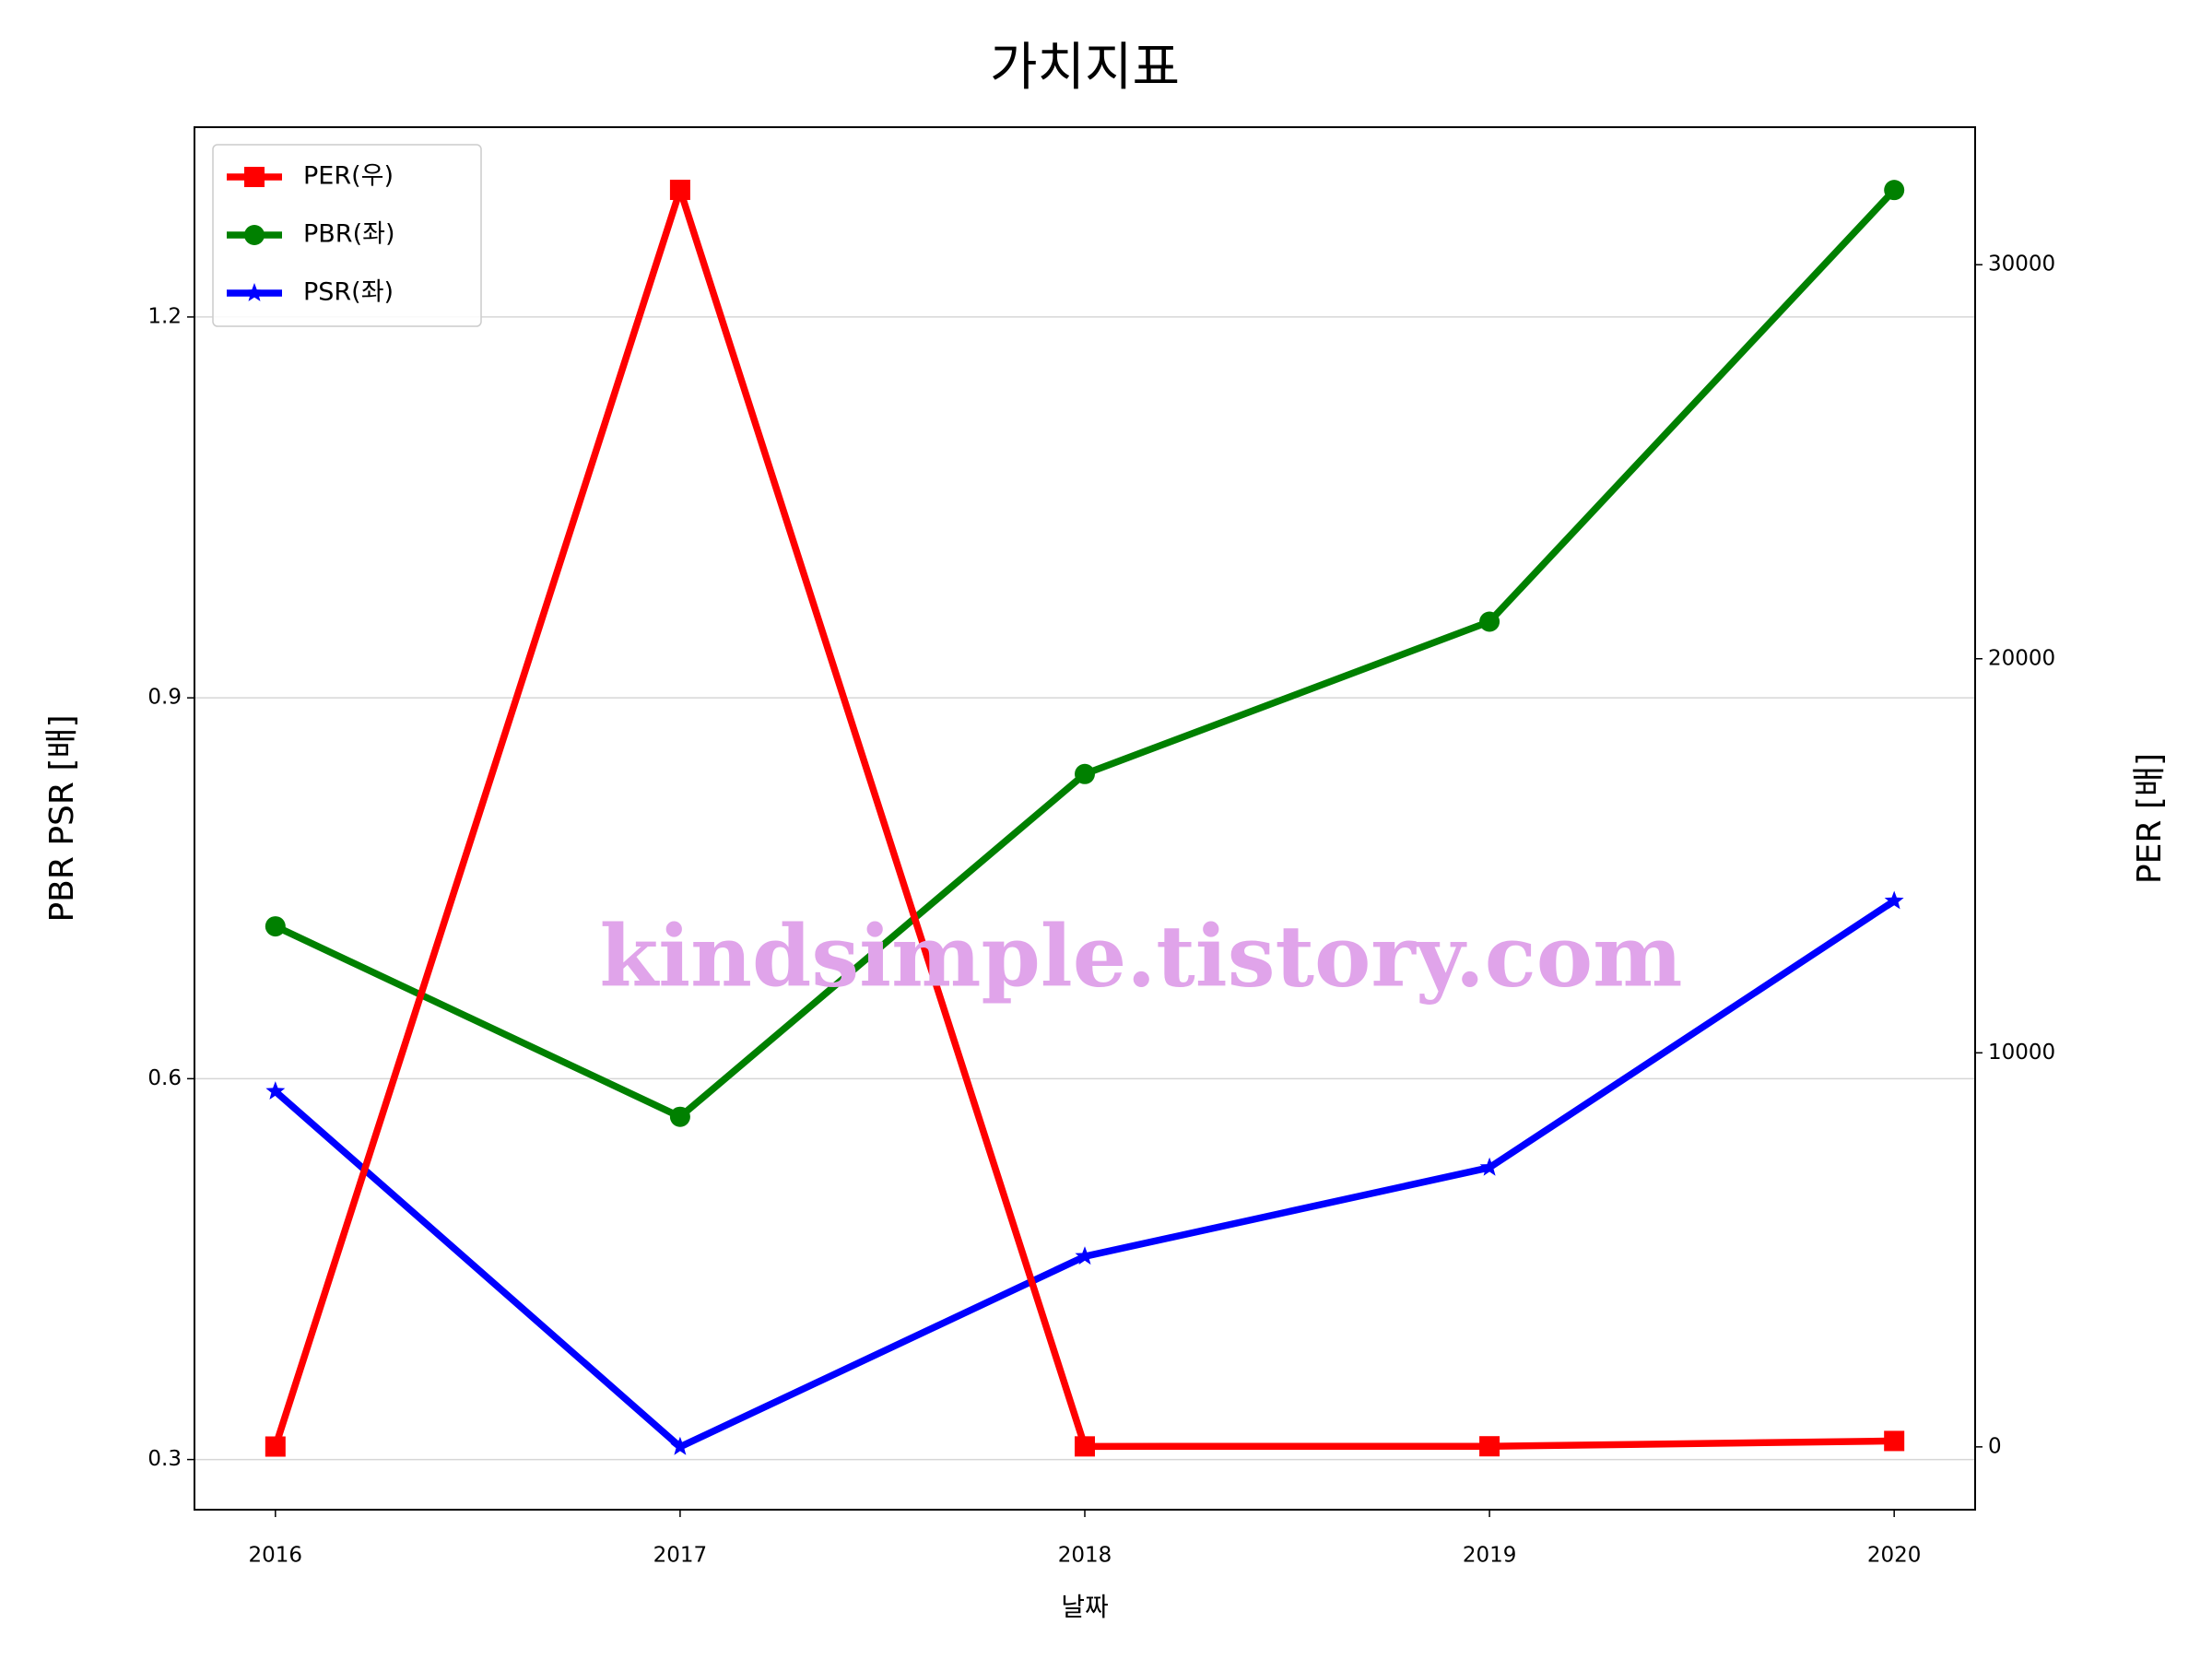  What do you see at coordinates (1894, 1556) in the screenshot?
I see `x-tick-label: 2020` at bounding box center [1894, 1556].